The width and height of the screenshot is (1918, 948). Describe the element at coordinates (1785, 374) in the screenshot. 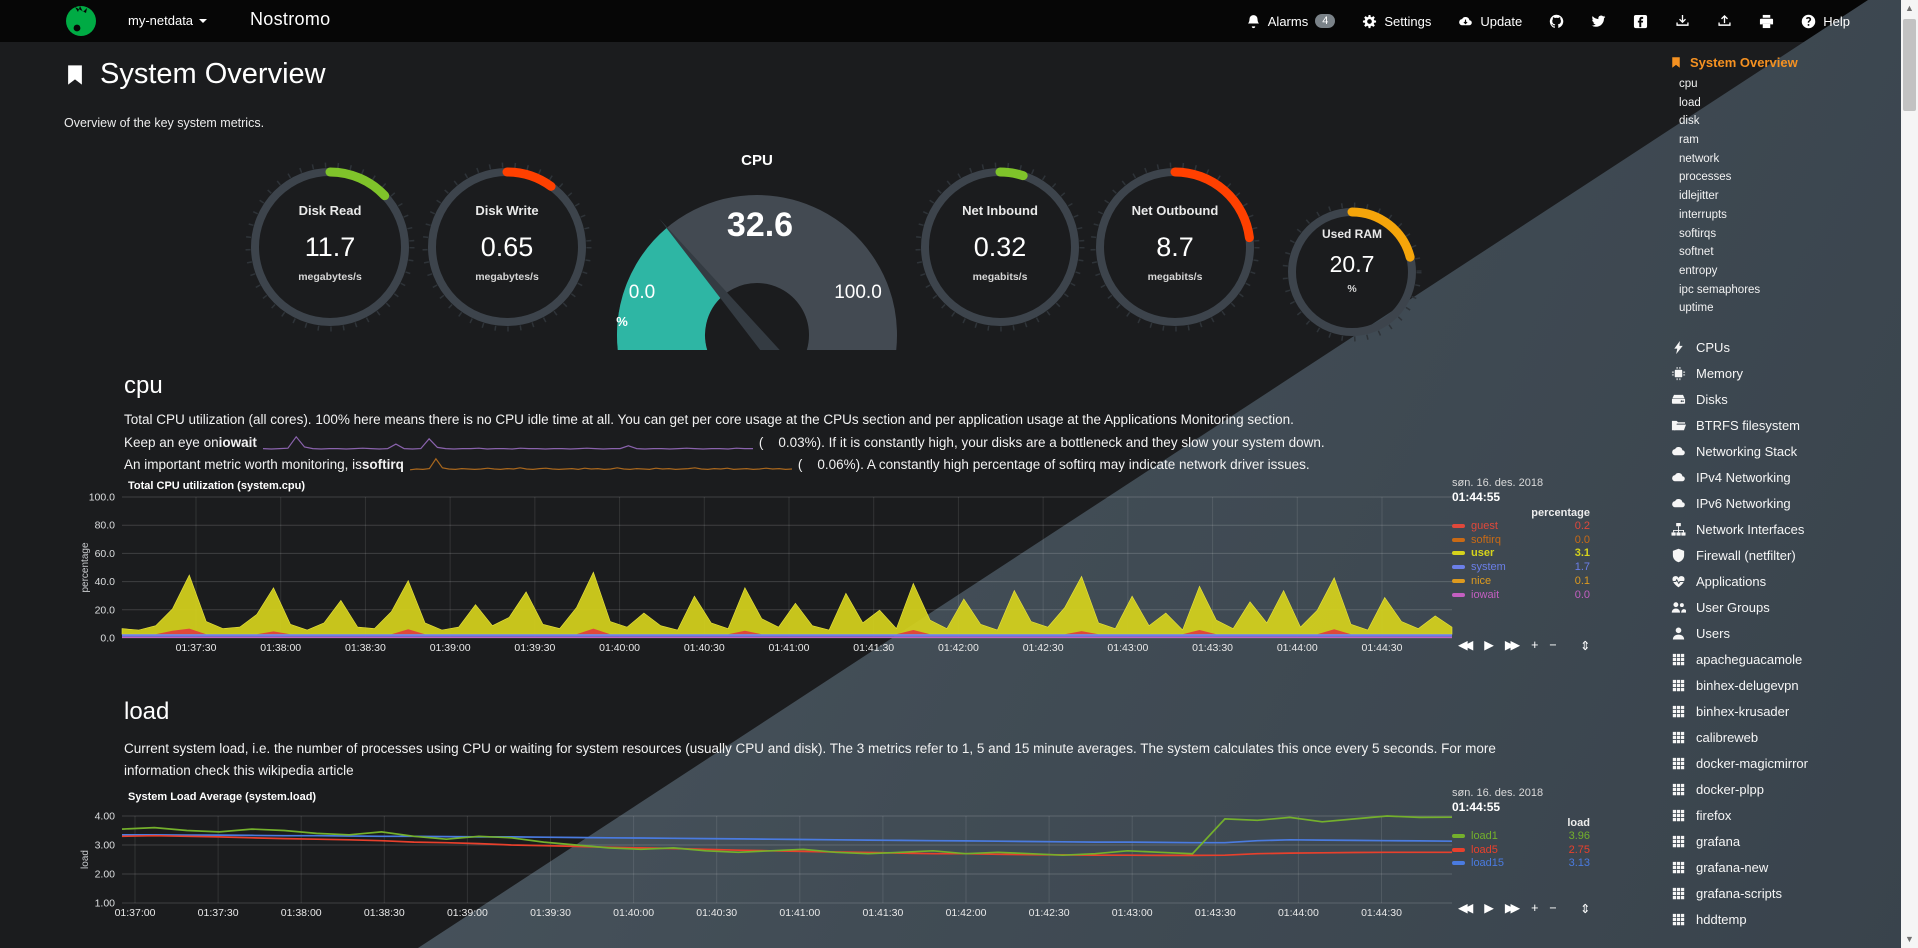

I see `sidebar-item-memory: Memory` at that location.